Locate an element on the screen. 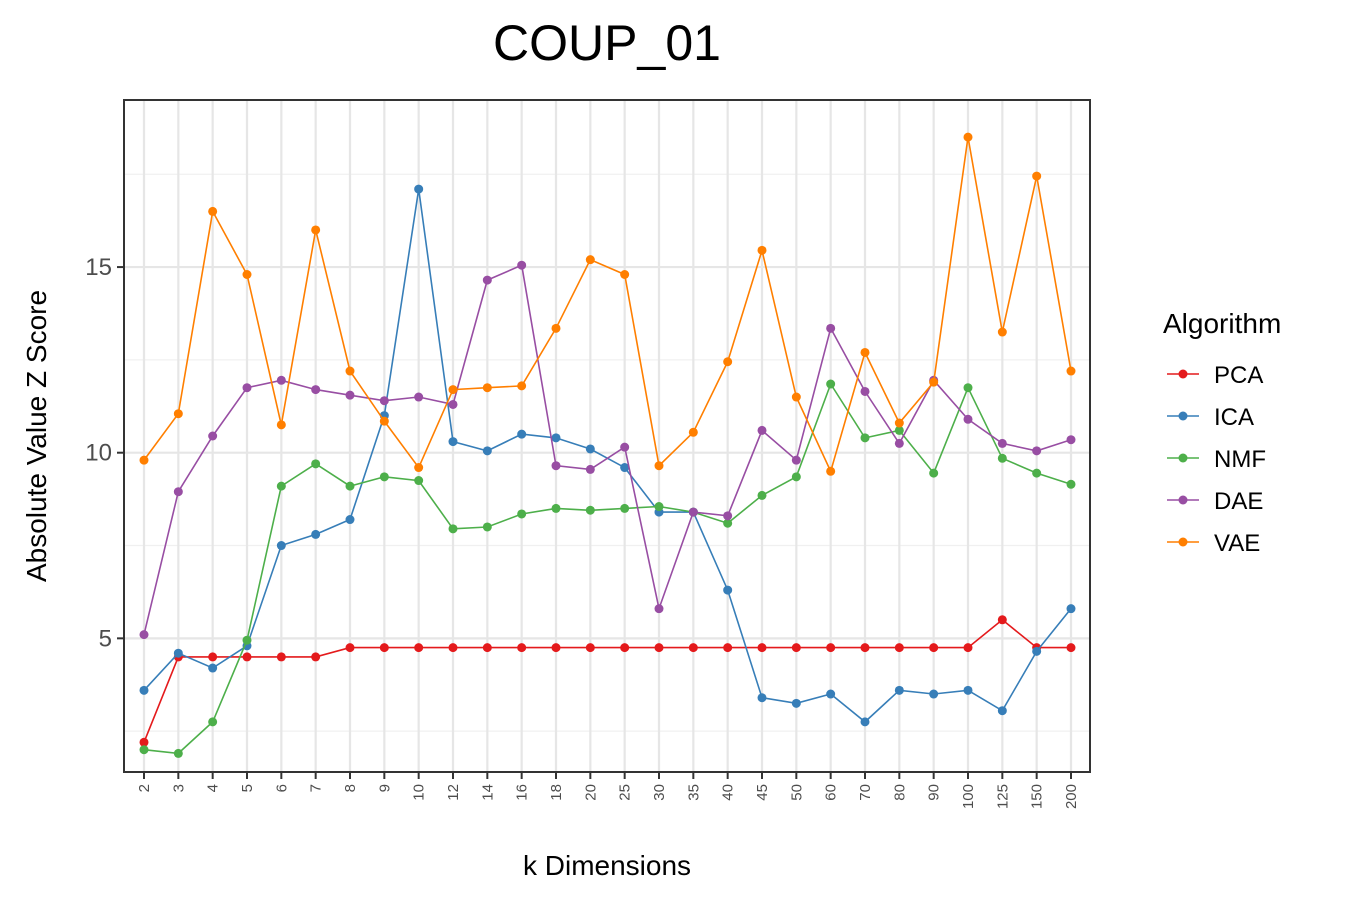 Image resolution: width=1350 pixels, height=900 pixels. x-tick-label: 3 is located at coordinates (178, 788).